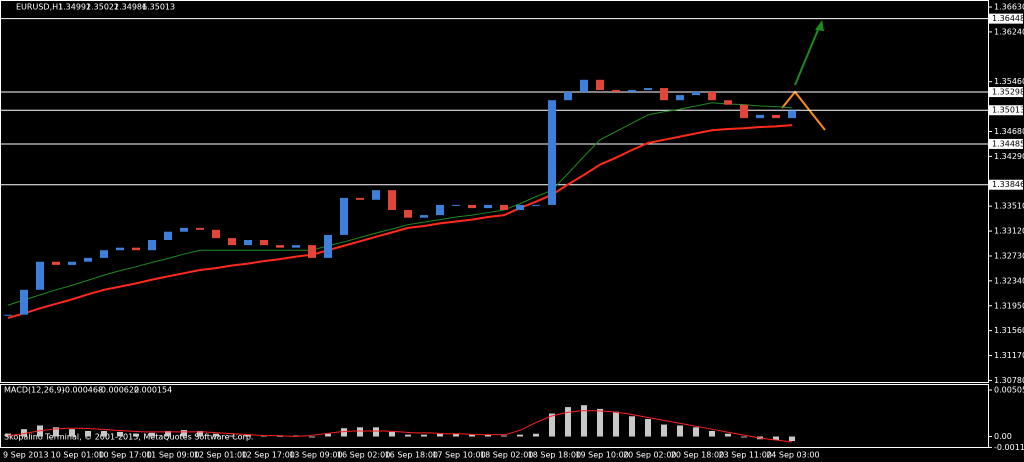  I want to click on y-tick-label: 1.31560, so click(1009, 330).